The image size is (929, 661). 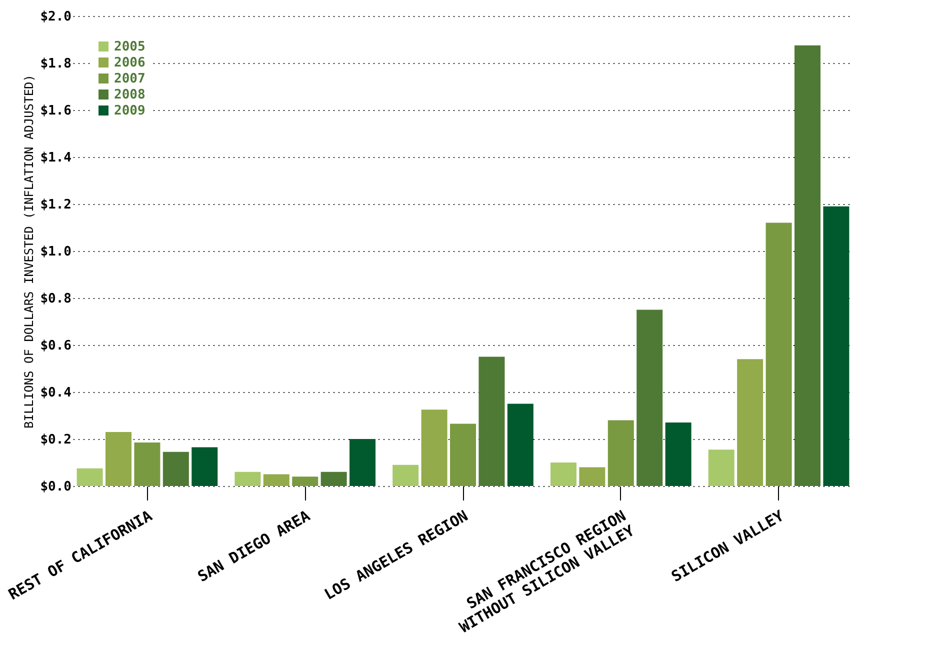 I want to click on legend-label: 2008, so click(x=130, y=95).